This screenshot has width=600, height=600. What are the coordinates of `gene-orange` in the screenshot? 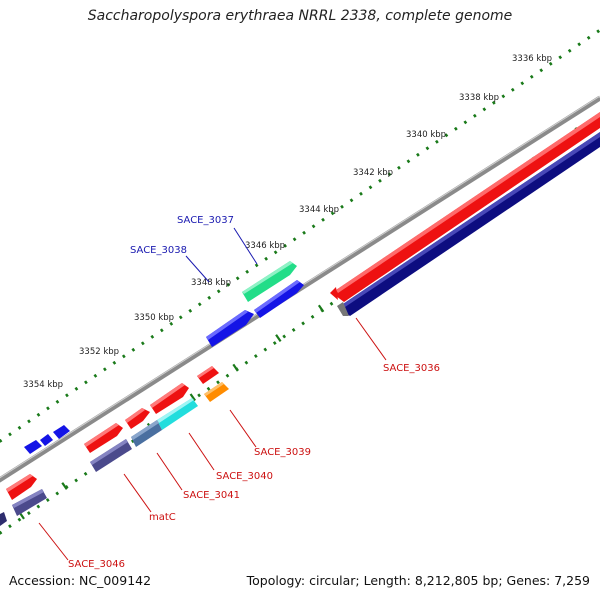 It's located at (216, 392).